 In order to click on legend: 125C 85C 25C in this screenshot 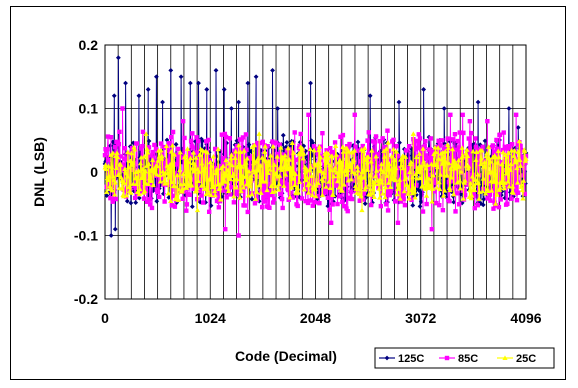, I will do `click(464, 358)`.